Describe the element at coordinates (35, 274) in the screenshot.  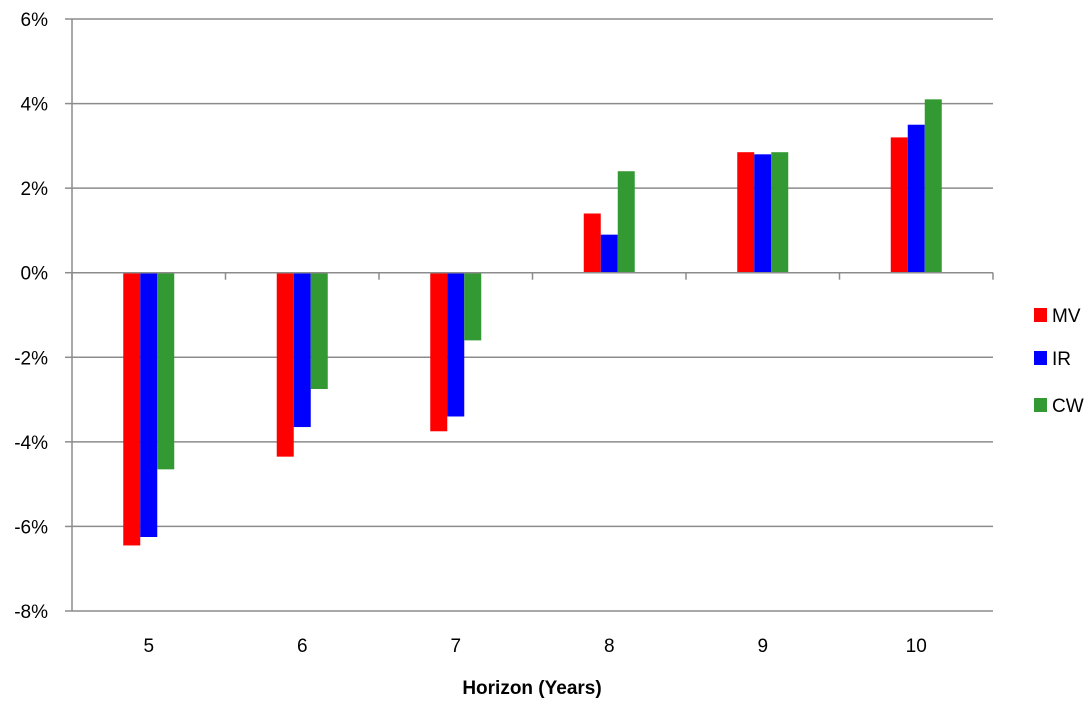
I see `y-tick-label: 0%` at that location.